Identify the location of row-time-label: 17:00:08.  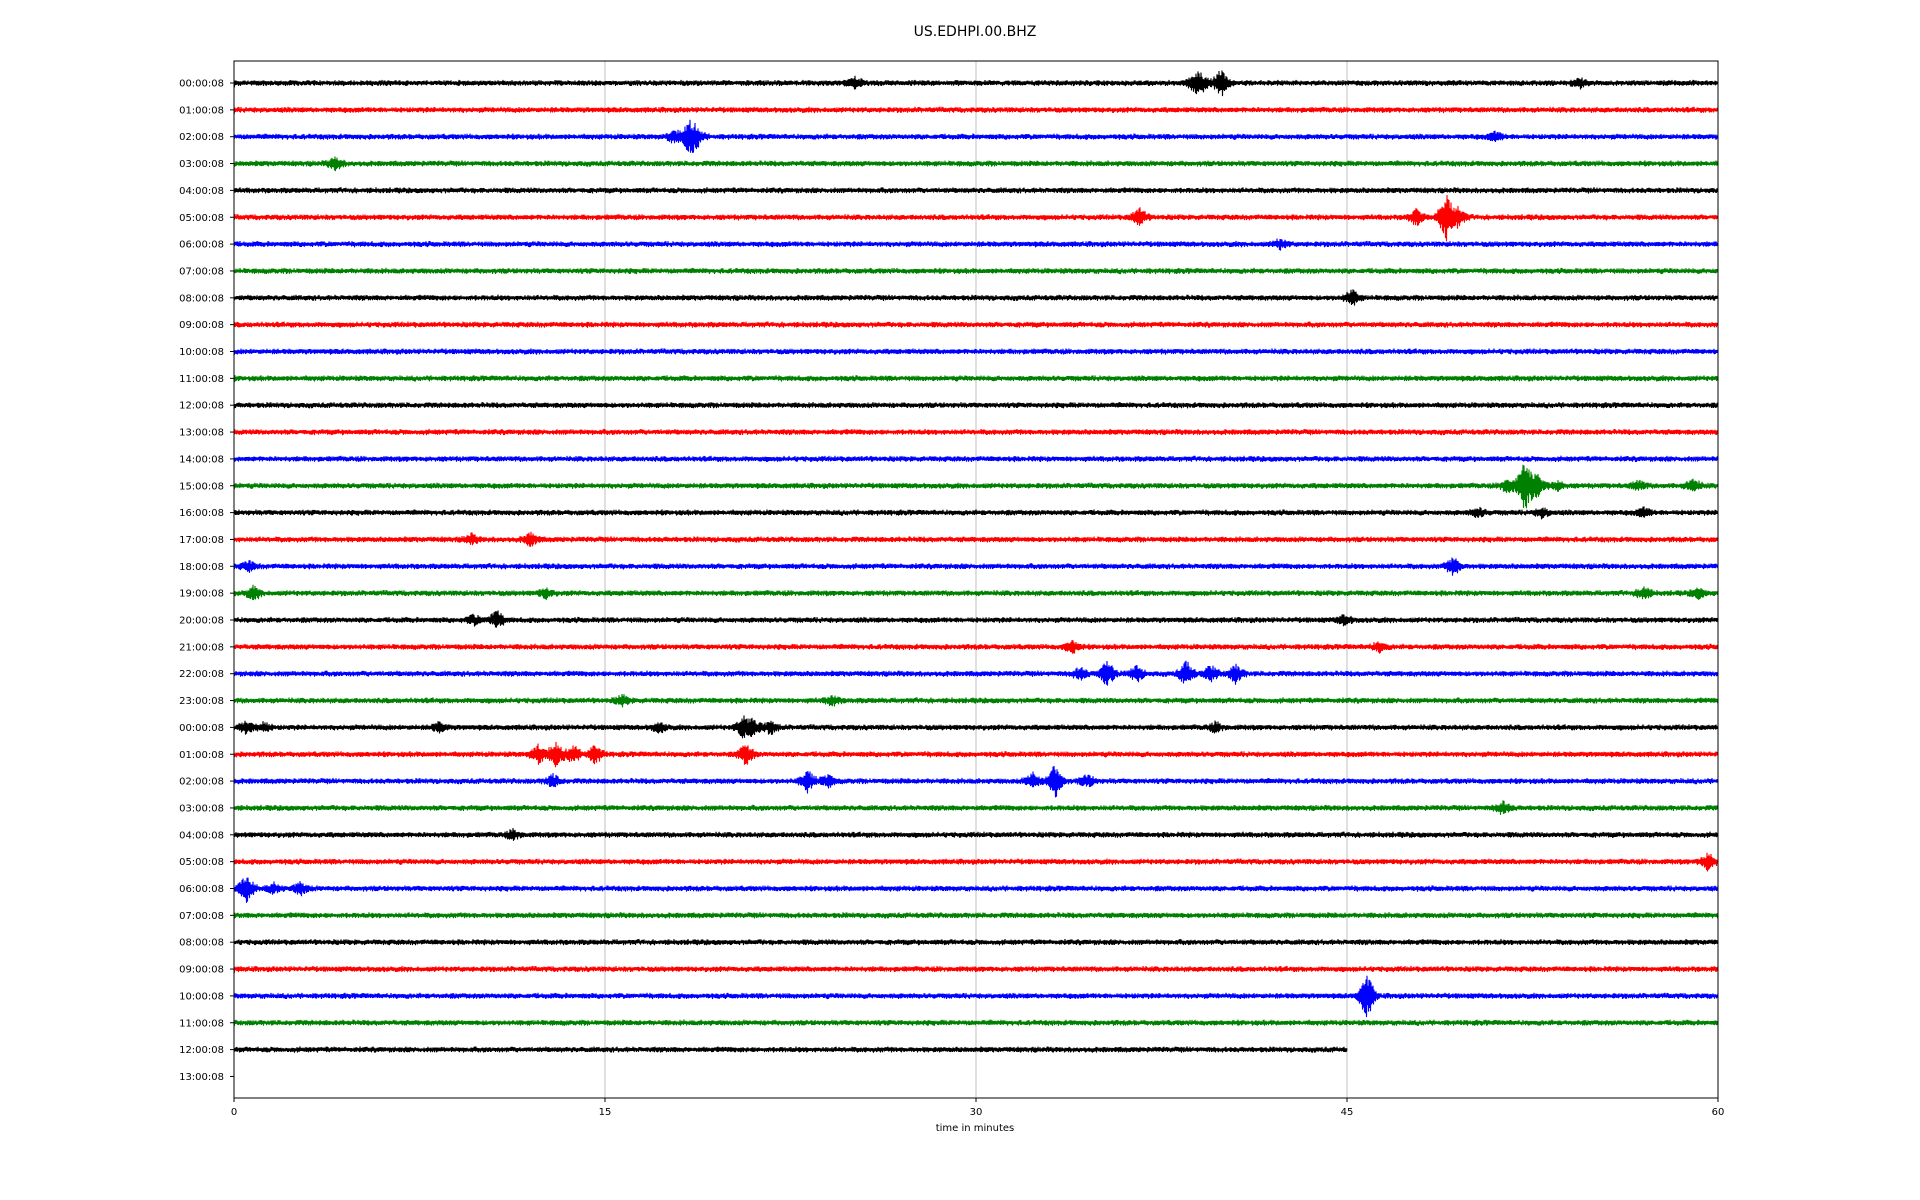
(201, 540).